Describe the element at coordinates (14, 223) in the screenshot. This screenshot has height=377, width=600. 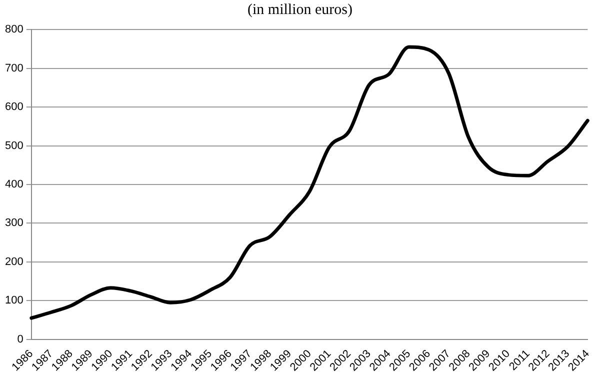
I see `y-tick-label: 300` at that location.